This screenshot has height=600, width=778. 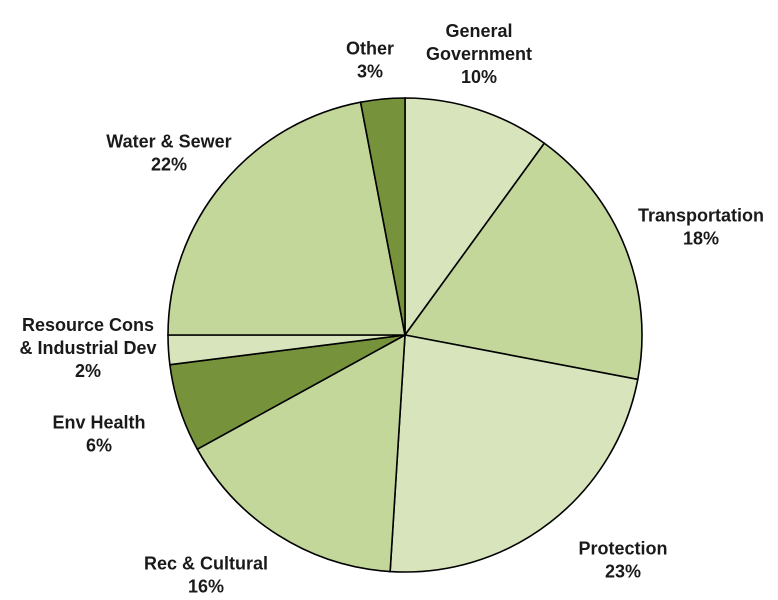 I want to click on slice-name: Resource Cons, so click(x=88, y=325).